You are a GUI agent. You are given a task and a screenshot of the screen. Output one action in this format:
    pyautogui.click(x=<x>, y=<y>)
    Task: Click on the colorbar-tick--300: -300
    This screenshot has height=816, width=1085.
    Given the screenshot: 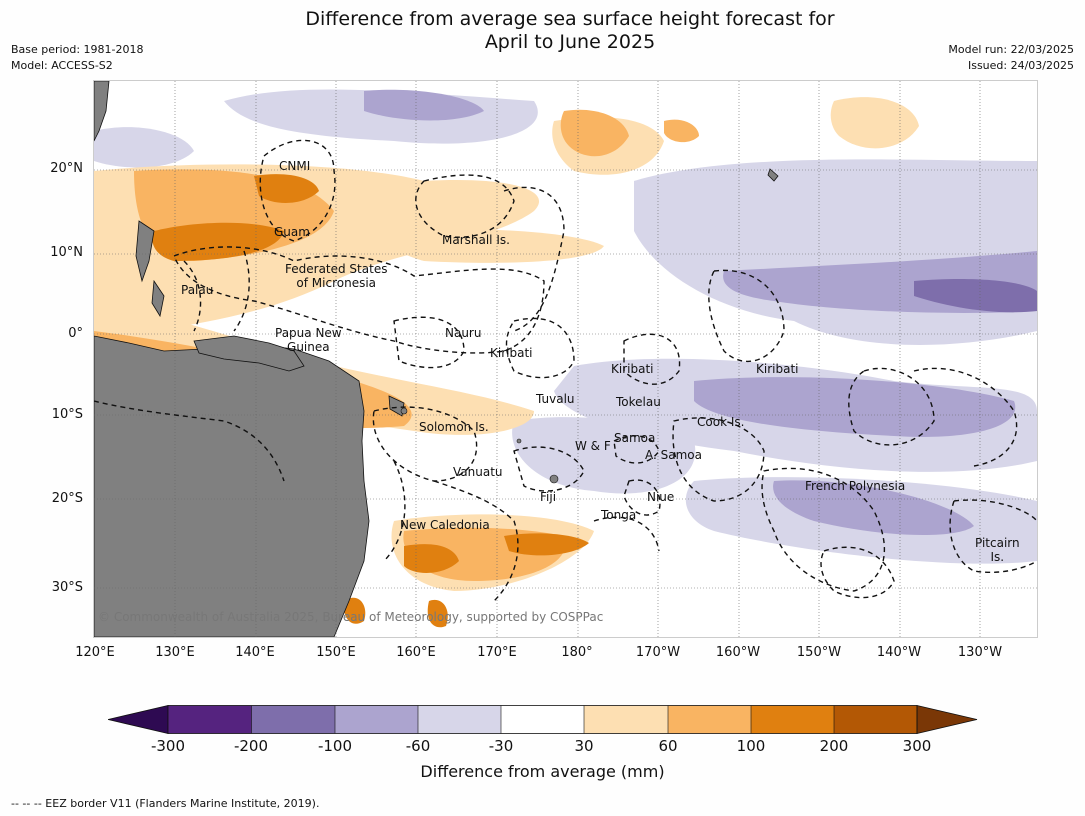 What is the action you would take?
    pyautogui.click(x=168, y=746)
    